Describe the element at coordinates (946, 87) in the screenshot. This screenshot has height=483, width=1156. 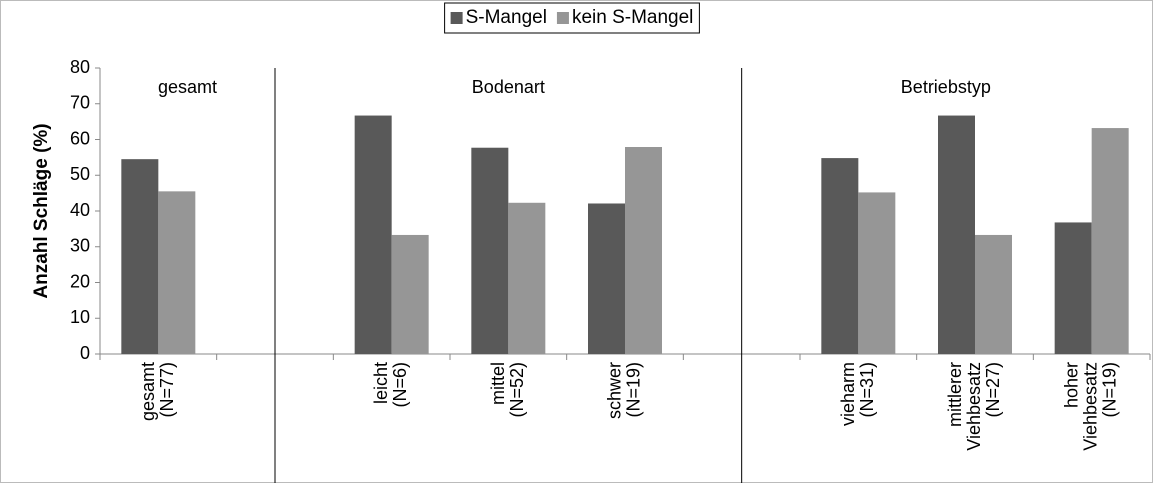
I see `group-label: Betriebstyp` at that location.